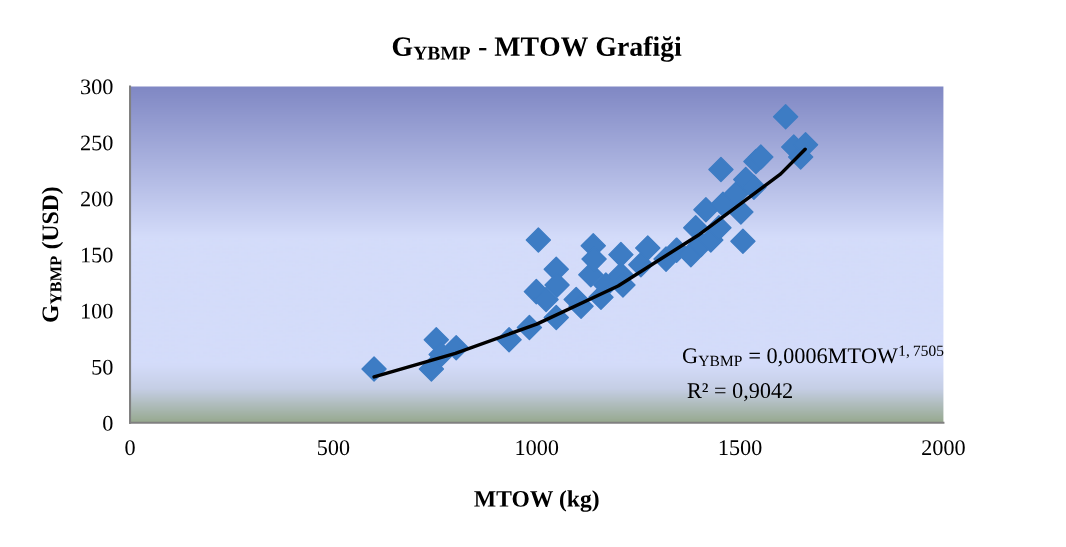 The height and width of the screenshot is (547, 1066). Describe the element at coordinates (102, 367) in the screenshot. I see `y-tick-label: 50` at that location.